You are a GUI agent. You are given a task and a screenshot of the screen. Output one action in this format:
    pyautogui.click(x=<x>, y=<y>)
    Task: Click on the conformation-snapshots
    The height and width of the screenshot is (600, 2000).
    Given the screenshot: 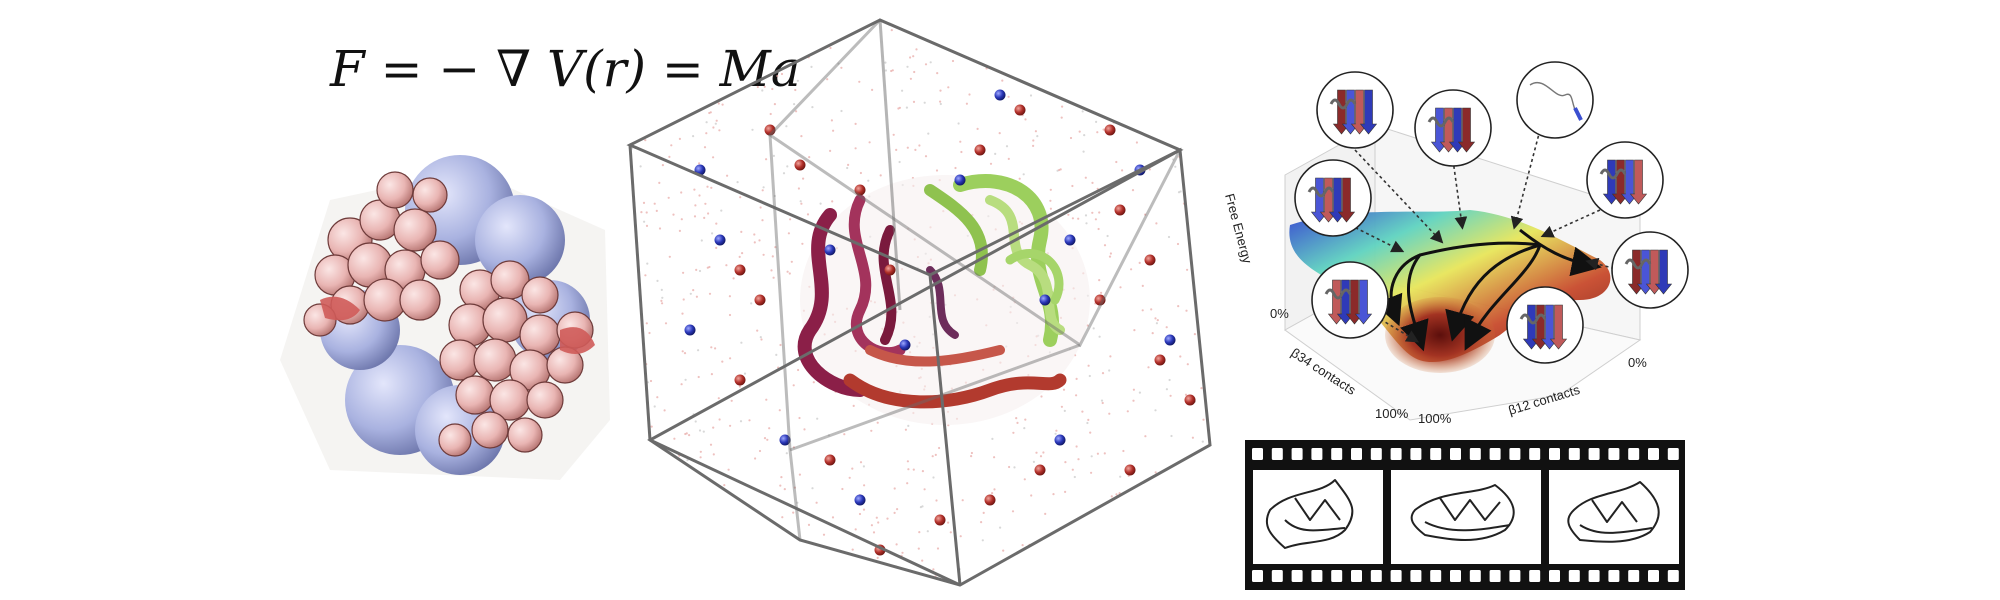 What is the action you would take?
    pyautogui.click(x=1491, y=212)
    